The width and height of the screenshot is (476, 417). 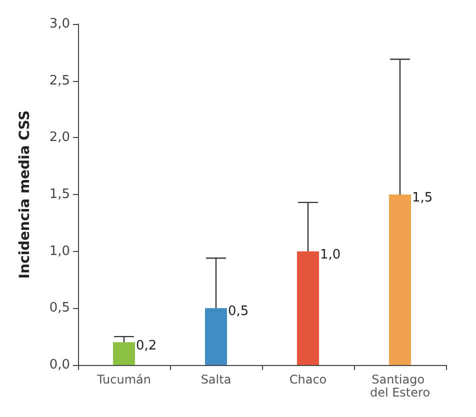 What do you see at coordinates (308, 379) in the screenshot?
I see `x-tick-label: Chaco` at bounding box center [308, 379].